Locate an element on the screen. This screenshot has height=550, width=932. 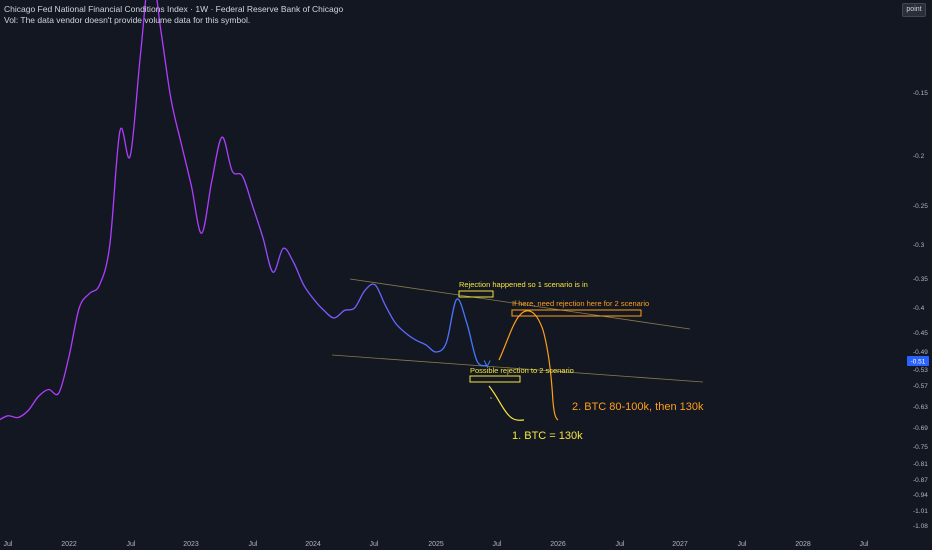
current-value-label: -0.51 is located at coordinates (918, 362).